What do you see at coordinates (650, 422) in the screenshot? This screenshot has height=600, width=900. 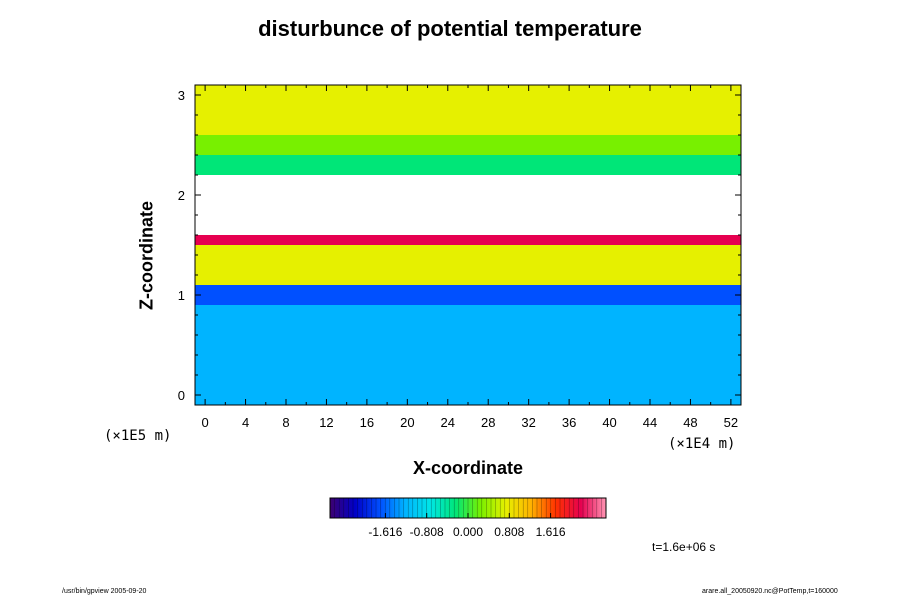 I see `x-tick-label: 44` at bounding box center [650, 422].